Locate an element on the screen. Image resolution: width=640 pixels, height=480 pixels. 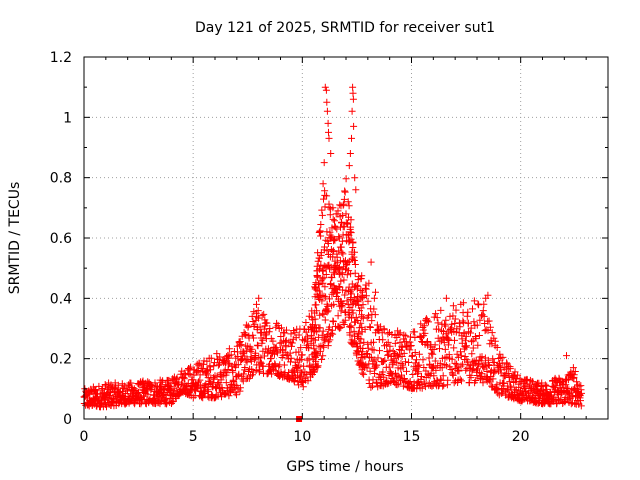
x-tick-label: 10 is located at coordinates (302, 437).